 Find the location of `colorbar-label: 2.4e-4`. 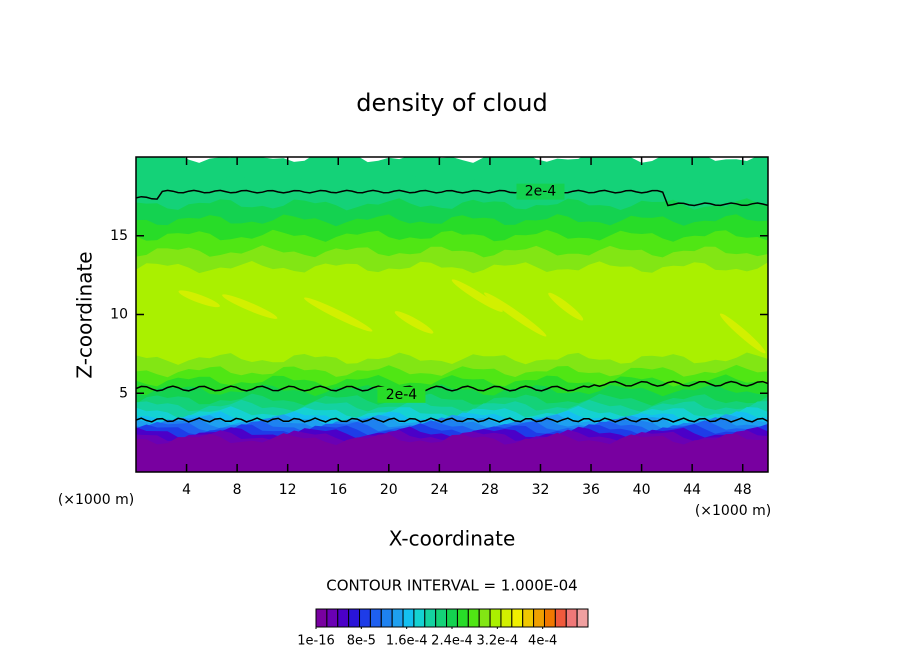

colorbar-label: 2.4e-4 is located at coordinates (452, 641).